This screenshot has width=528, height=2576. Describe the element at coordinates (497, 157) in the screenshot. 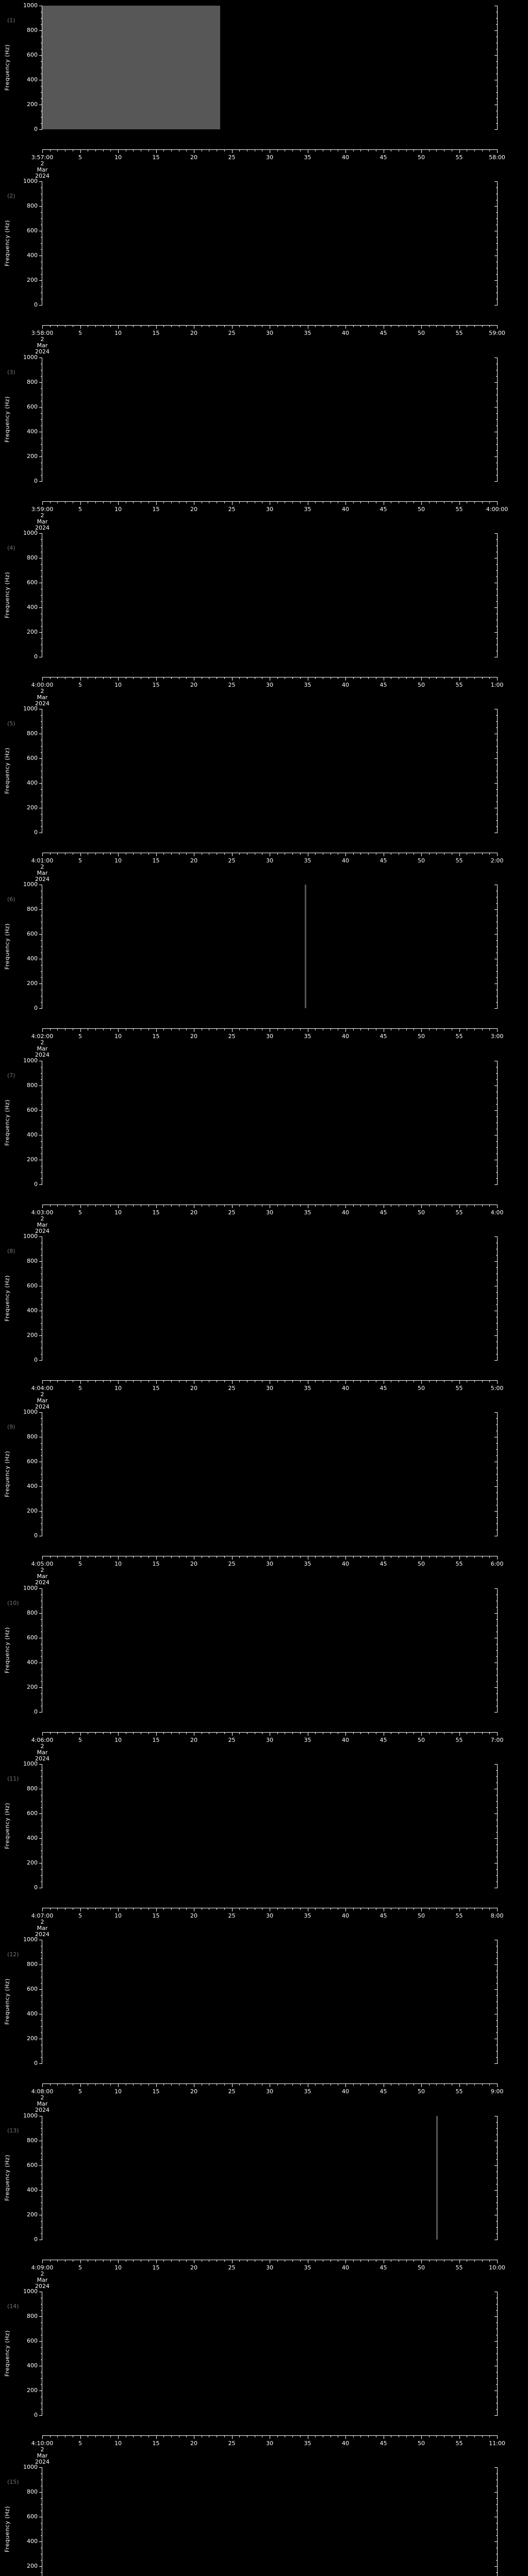

I see `x-axis-end-label: 58:00` at that location.